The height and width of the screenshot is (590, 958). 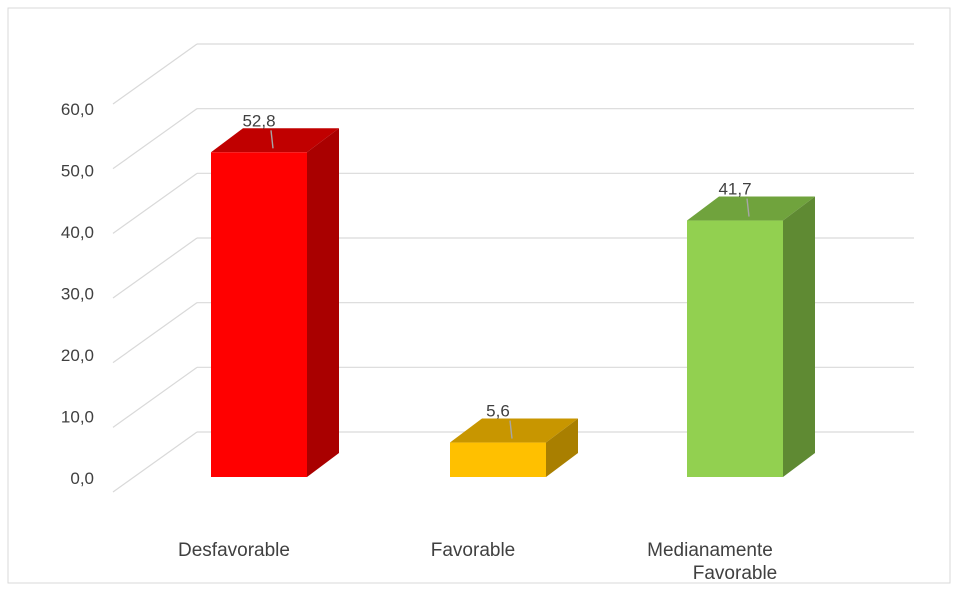 I want to click on y-tick-label: 10,0, so click(x=77, y=417).